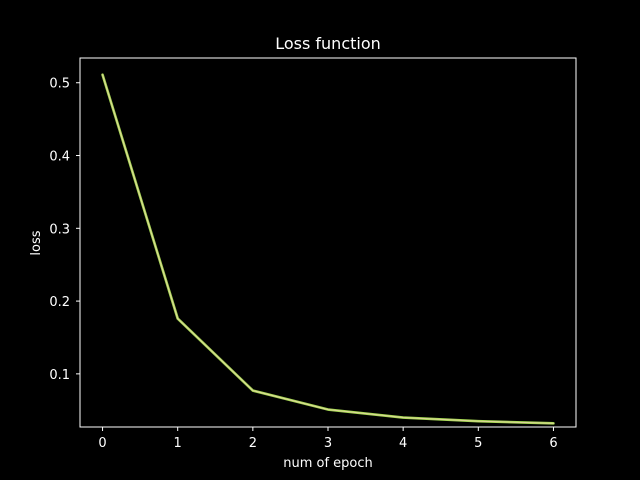  I want to click on y-axis-ticks: 0.1 0.2 0.3 0.4 0.5, so click(64, 230).